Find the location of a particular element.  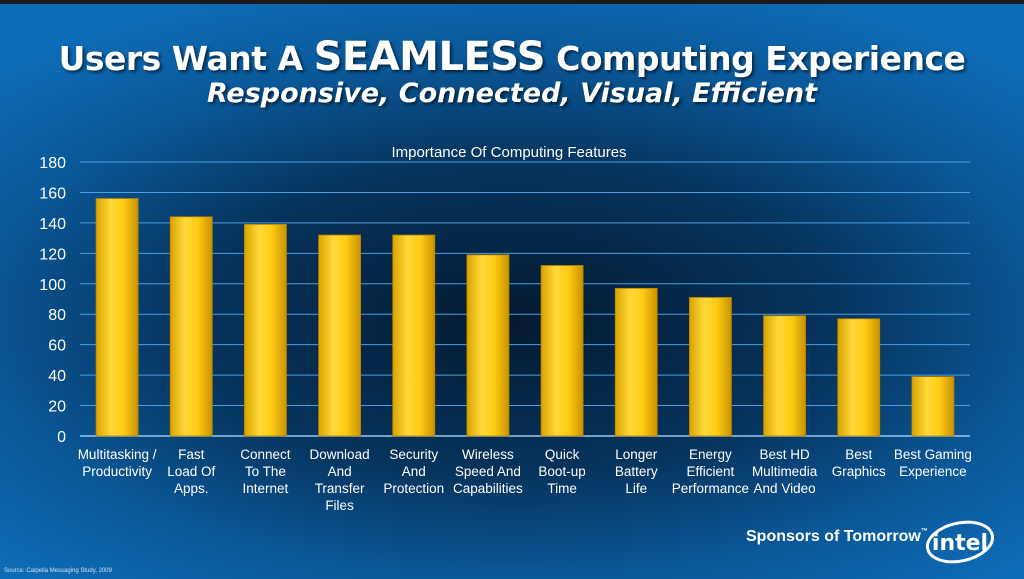

y-axis: 0 20 40 60 80 100 120 140 160 180 is located at coordinates (52, 300).